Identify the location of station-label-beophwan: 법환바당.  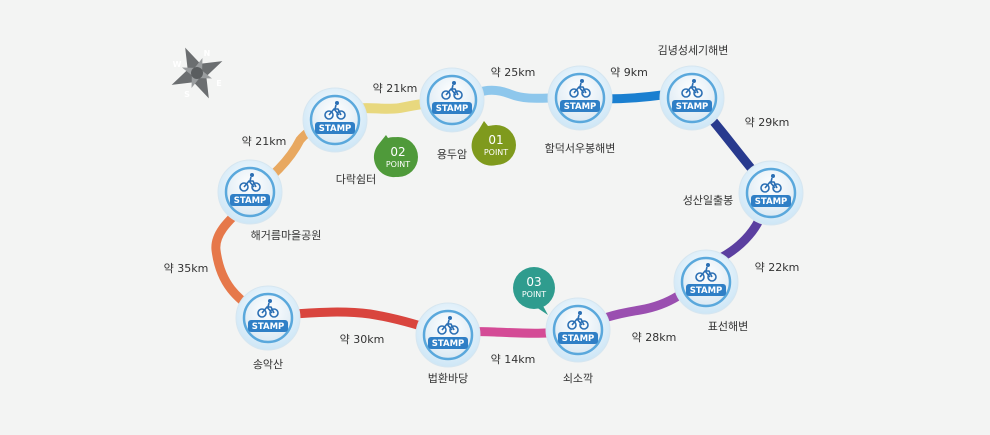
(448, 378).